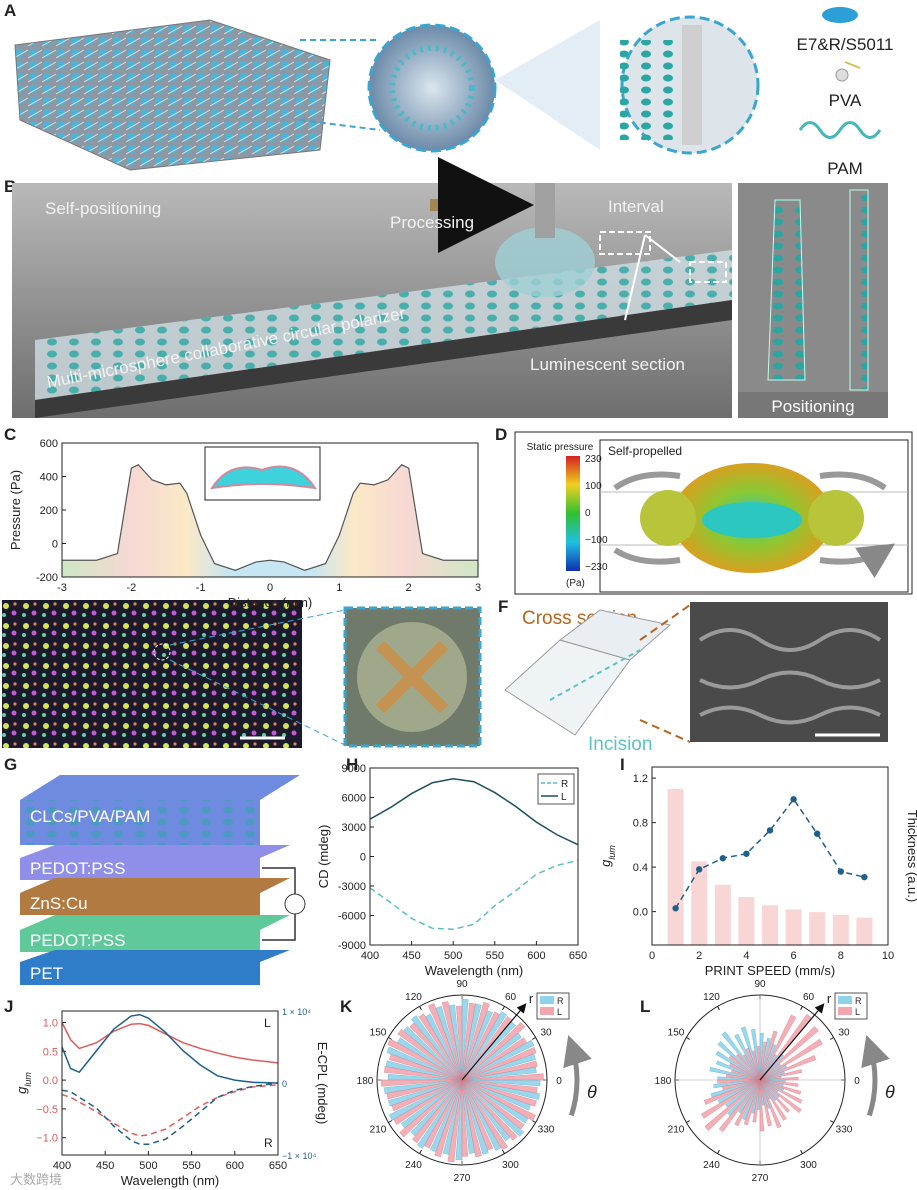 The image size is (917, 1190). I want to click on thickness-bar, so click(840, 929).